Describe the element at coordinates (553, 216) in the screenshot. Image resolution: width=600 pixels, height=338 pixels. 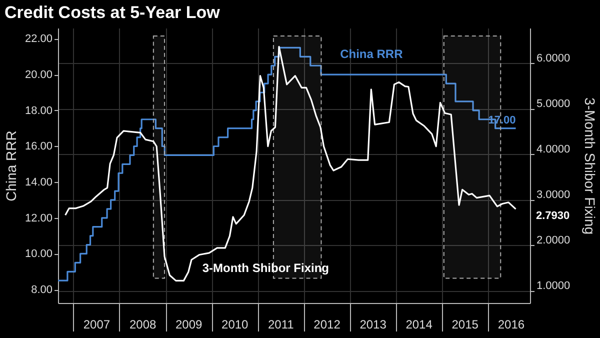
I see `data-label: 2.7930` at that location.